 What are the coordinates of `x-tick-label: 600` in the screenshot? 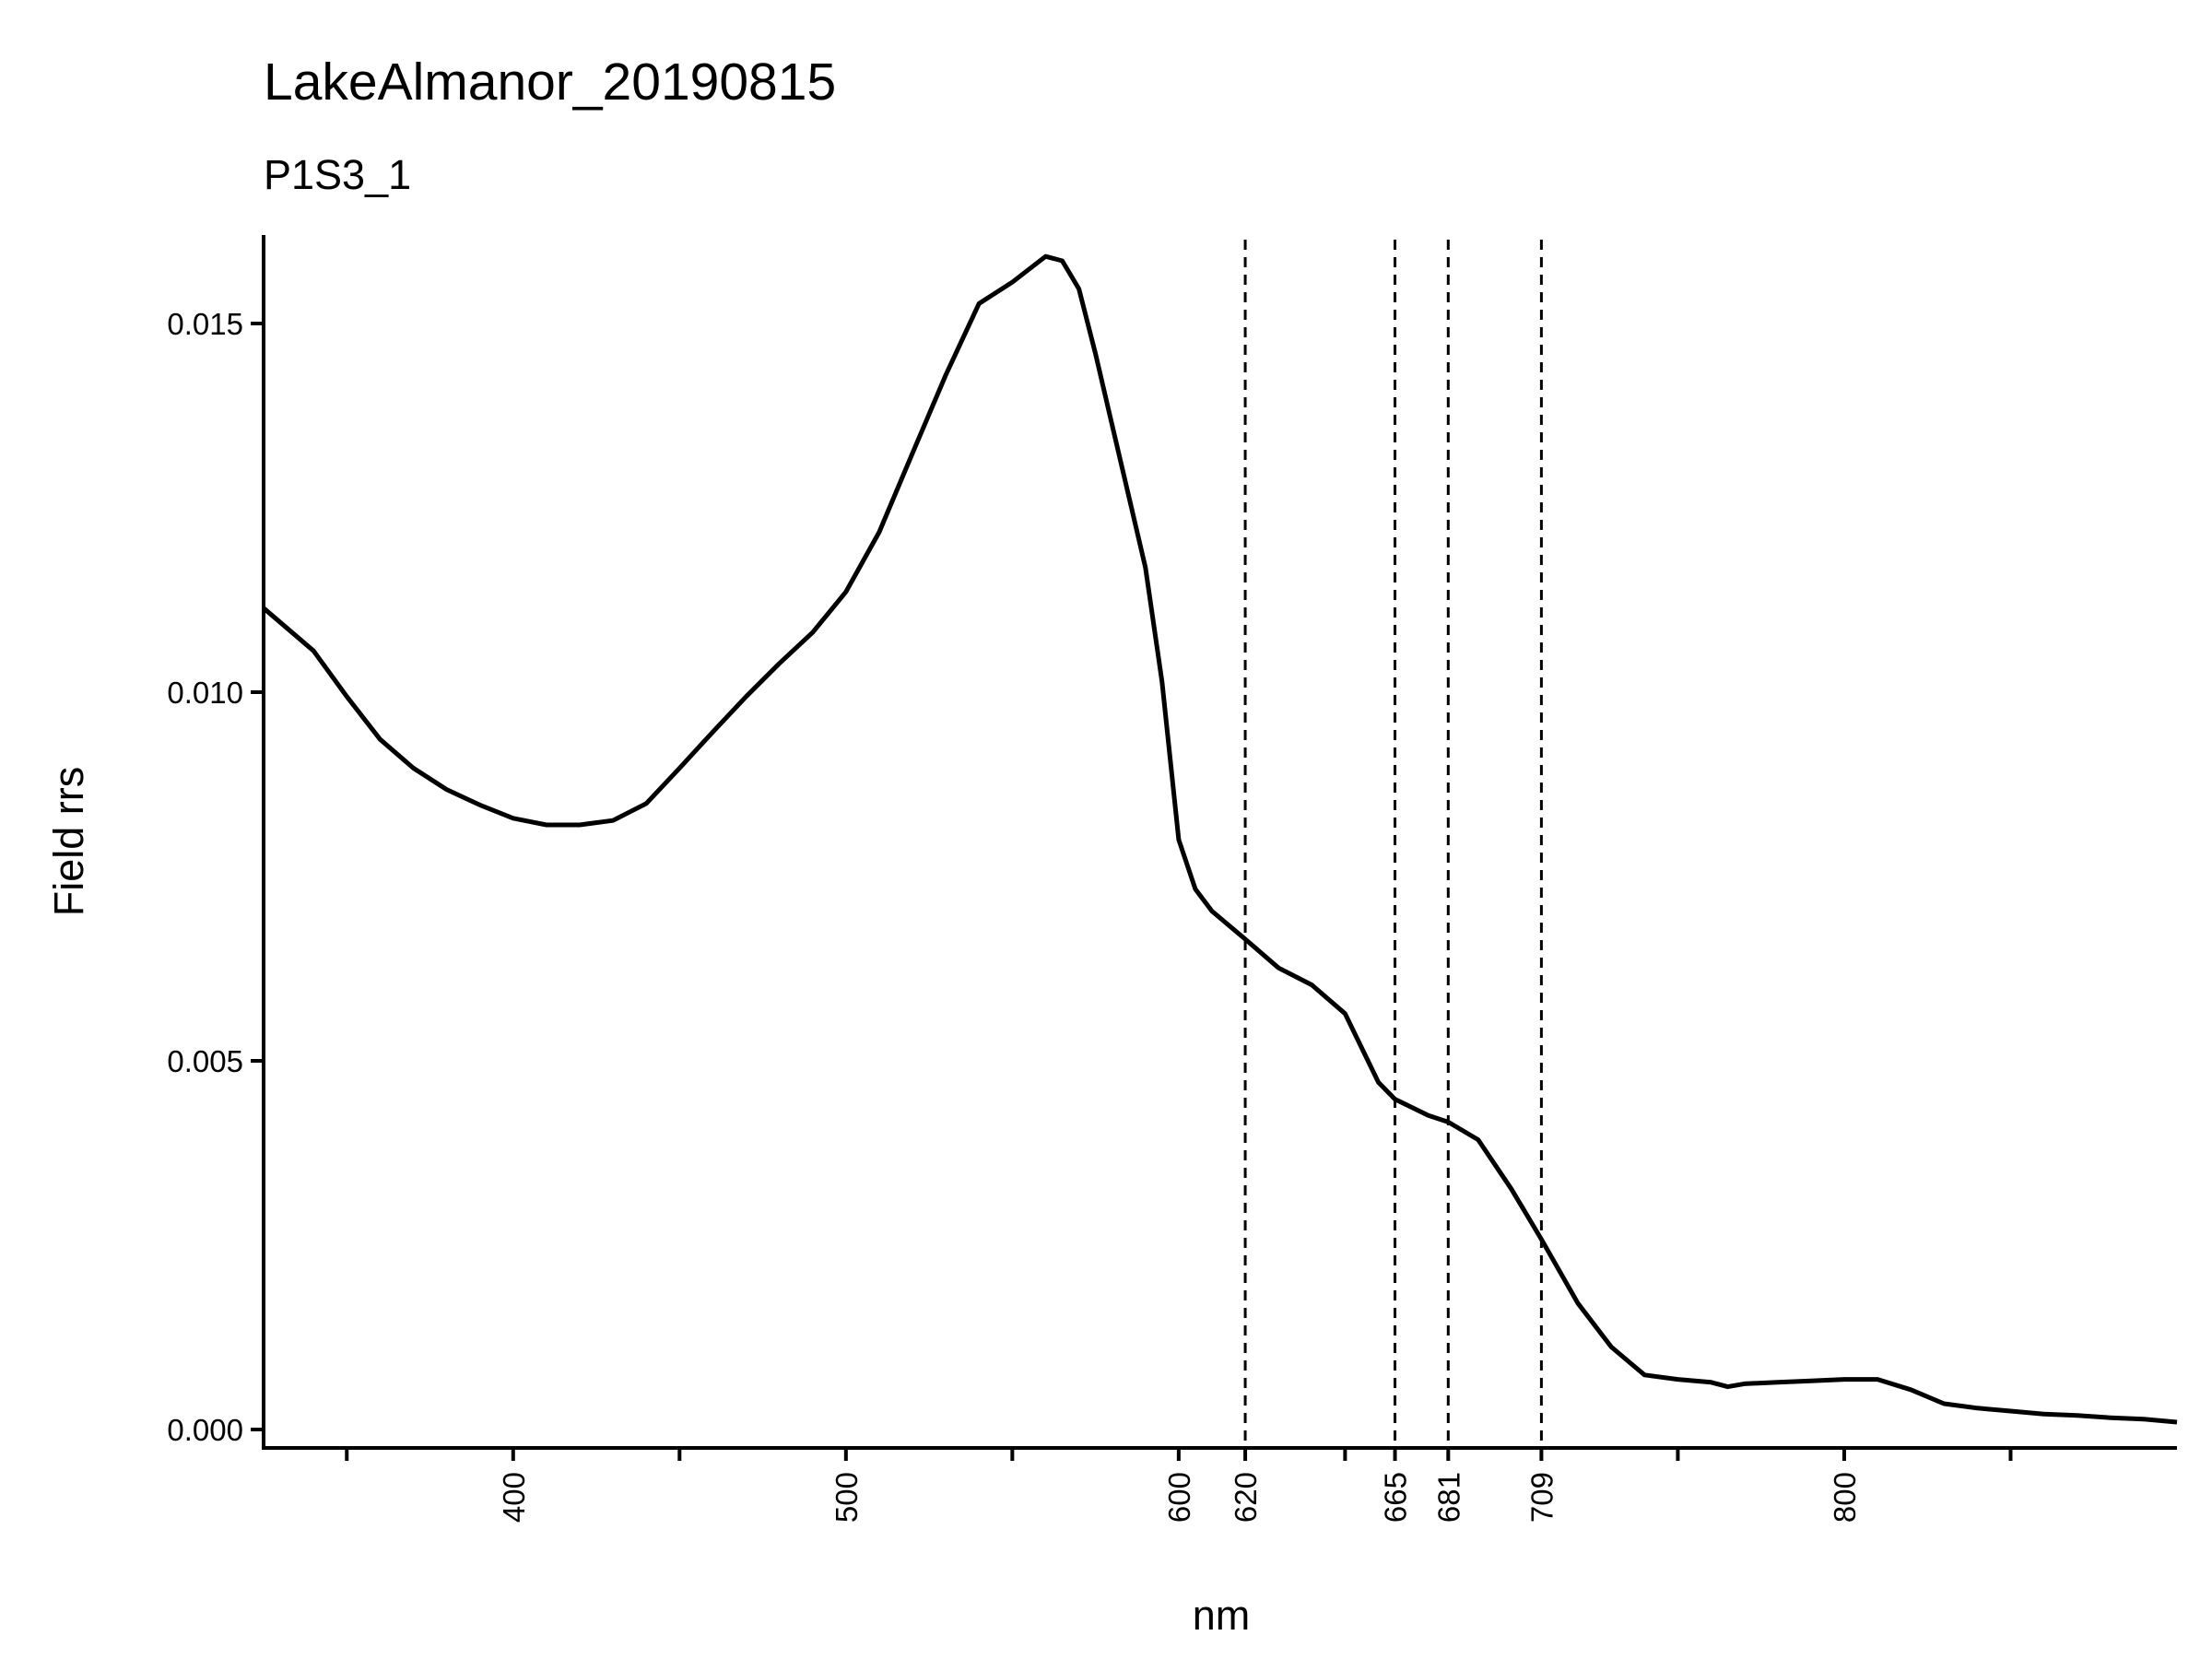 It's located at (1179, 1497).